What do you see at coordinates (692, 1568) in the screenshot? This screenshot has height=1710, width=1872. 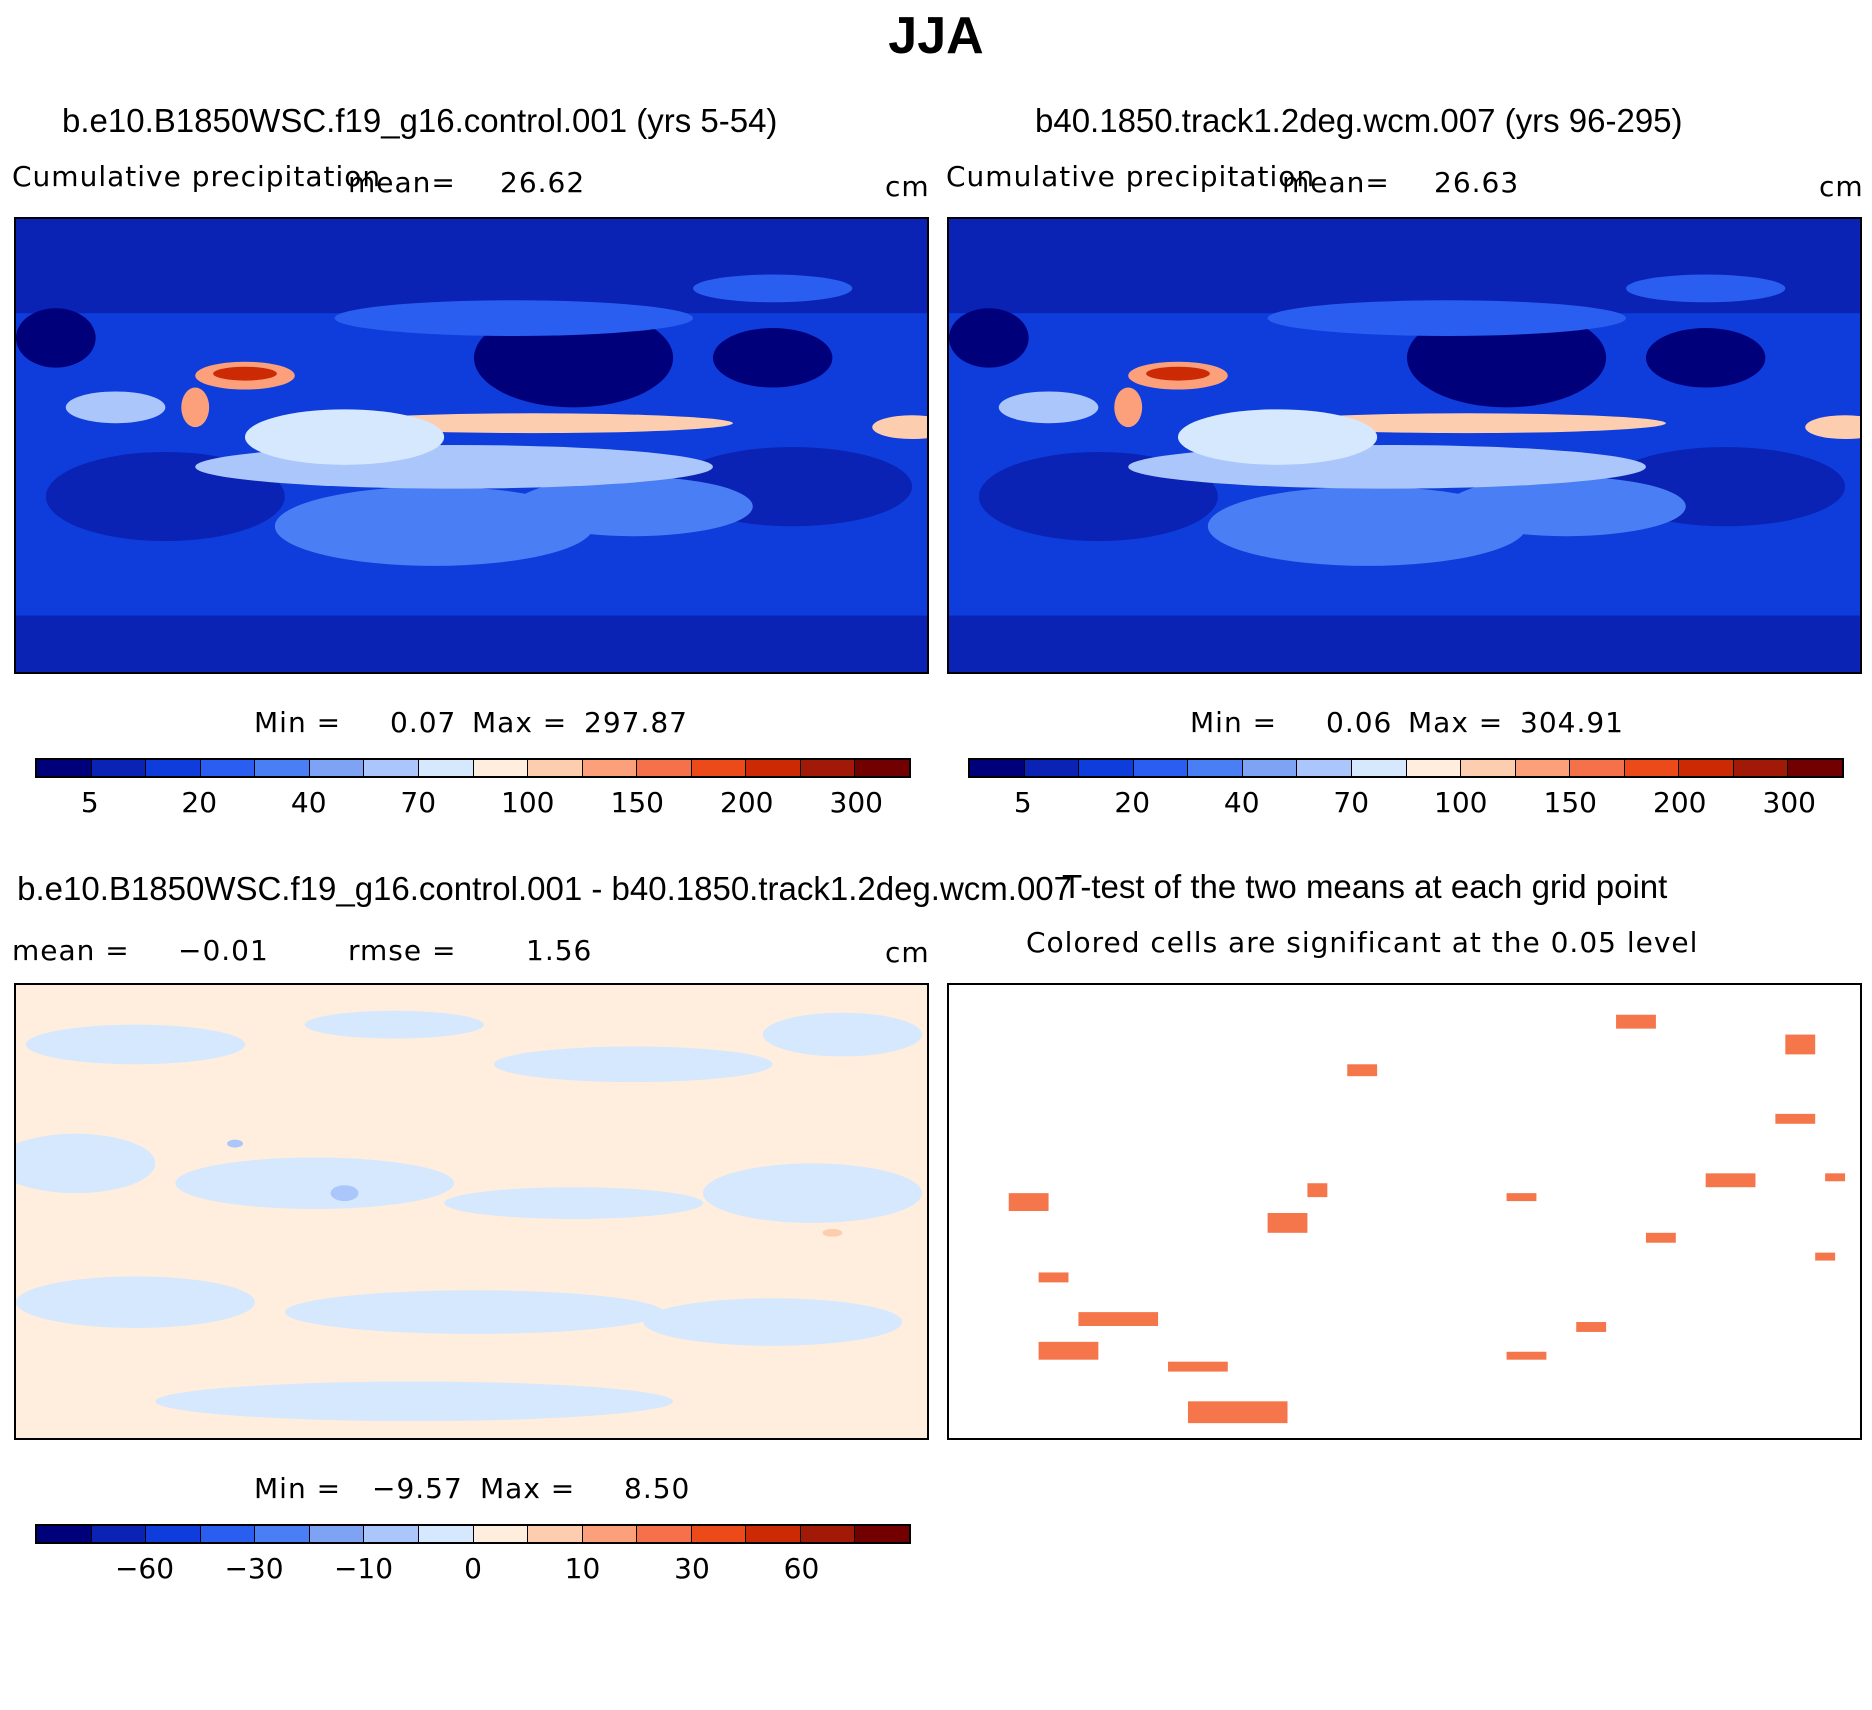 I see `colorbar-tick-label: 30` at bounding box center [692, 1568].